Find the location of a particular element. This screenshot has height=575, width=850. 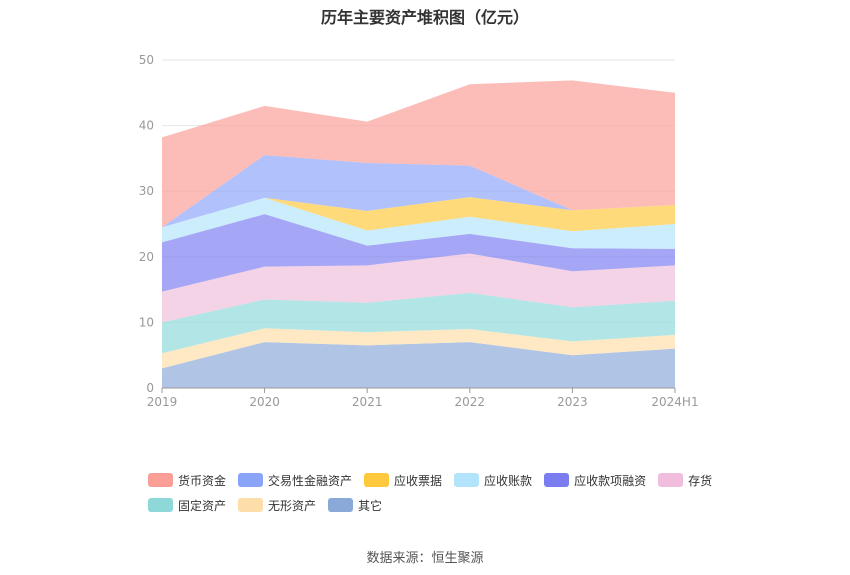

legend-items: 货币资金 交易性金融资产 应收票据 应收账款 应收款项融资 存货固定资产 无形资产 其它 is located at coordinates (448, 492).